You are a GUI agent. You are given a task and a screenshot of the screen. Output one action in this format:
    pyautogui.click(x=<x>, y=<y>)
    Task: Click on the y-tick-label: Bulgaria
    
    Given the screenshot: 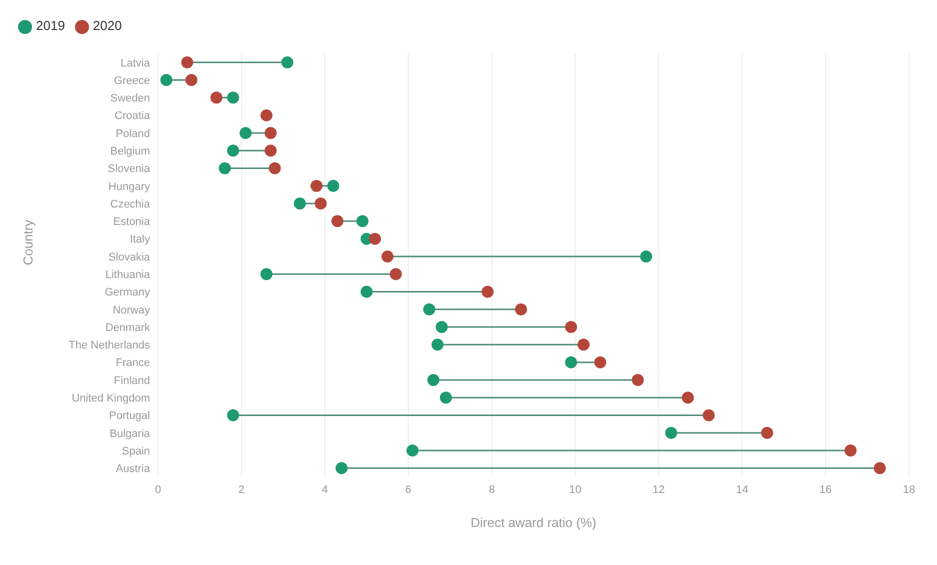 What is the action you would take?
    pyautogui.click(x=130, y=434)
    